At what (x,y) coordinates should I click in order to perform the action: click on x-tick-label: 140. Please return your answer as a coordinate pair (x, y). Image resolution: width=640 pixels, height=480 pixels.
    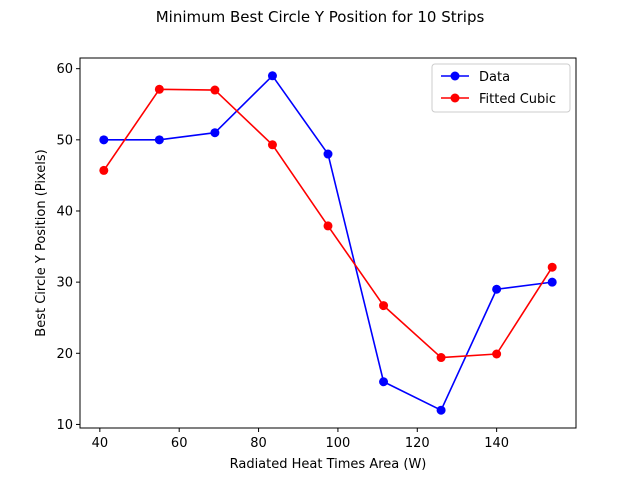
    Looking at the image, I should click on (496, 443).